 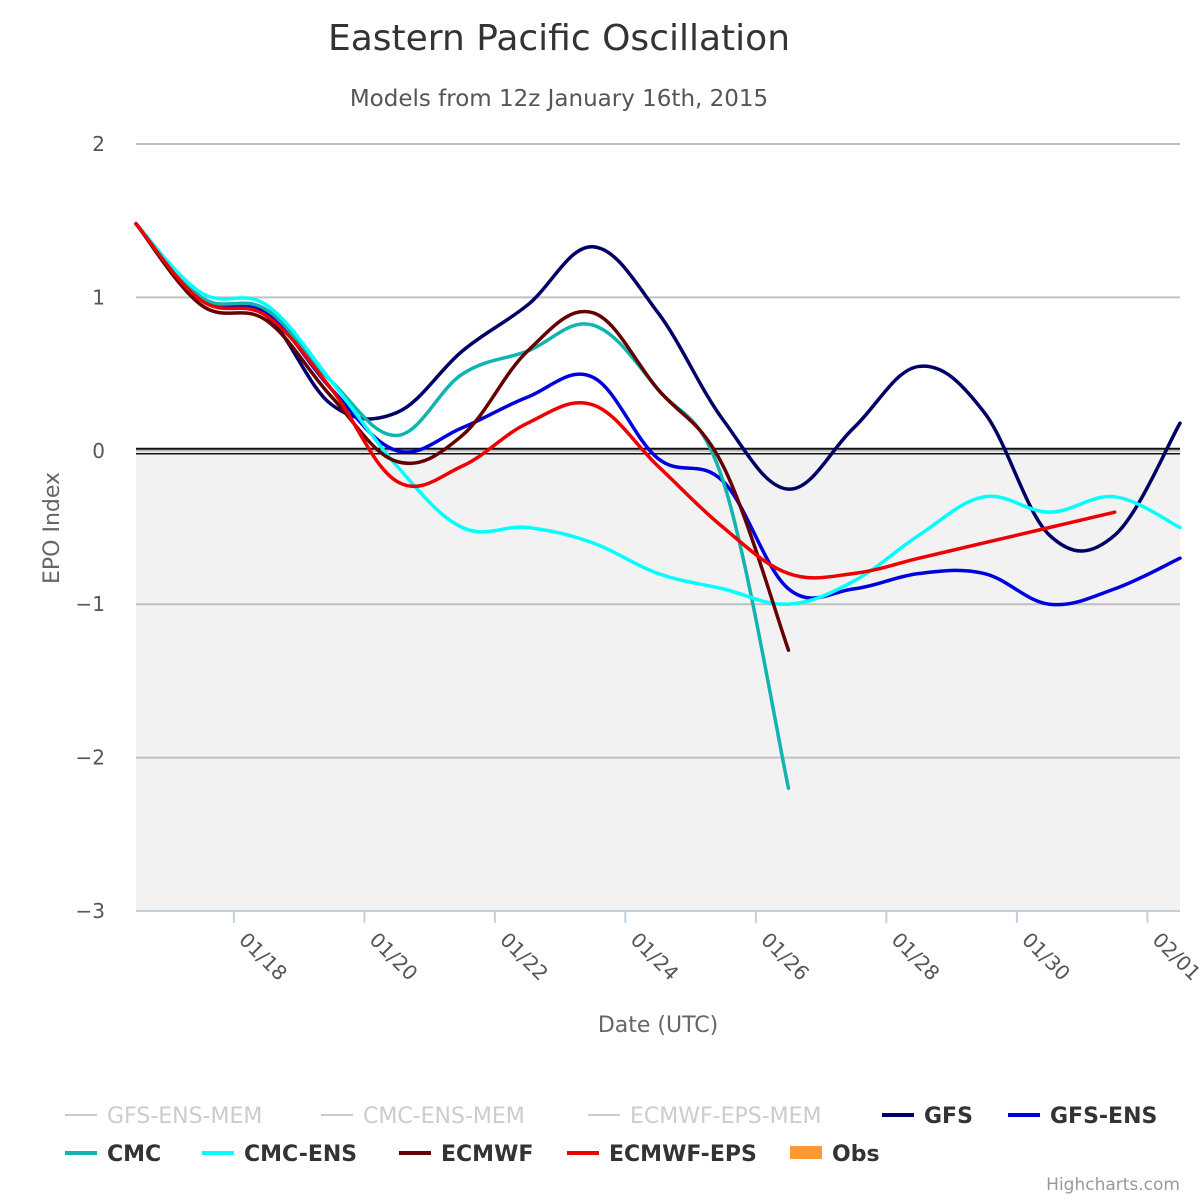 I want to click on legend-label-ecmwf-eps: ECMWF-EPS, so click(x=683, y=1154).